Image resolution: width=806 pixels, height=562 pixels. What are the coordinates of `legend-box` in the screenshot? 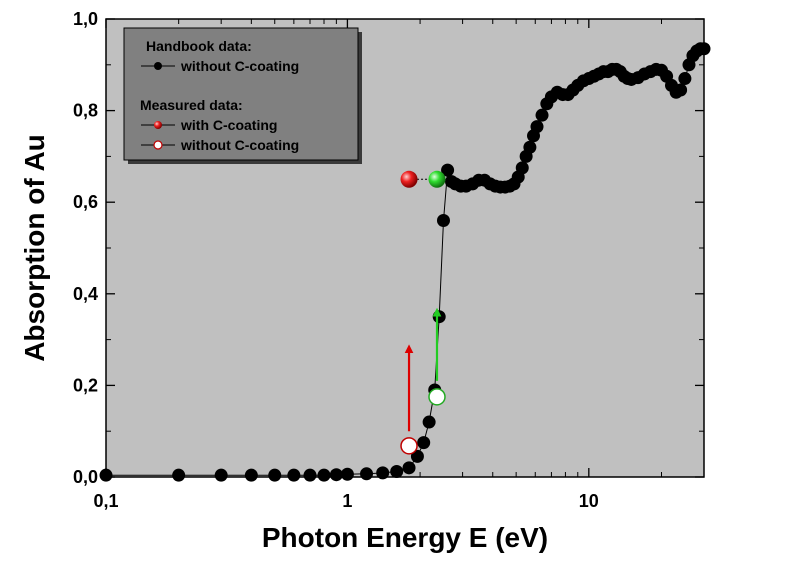 It's located at (241, 94).